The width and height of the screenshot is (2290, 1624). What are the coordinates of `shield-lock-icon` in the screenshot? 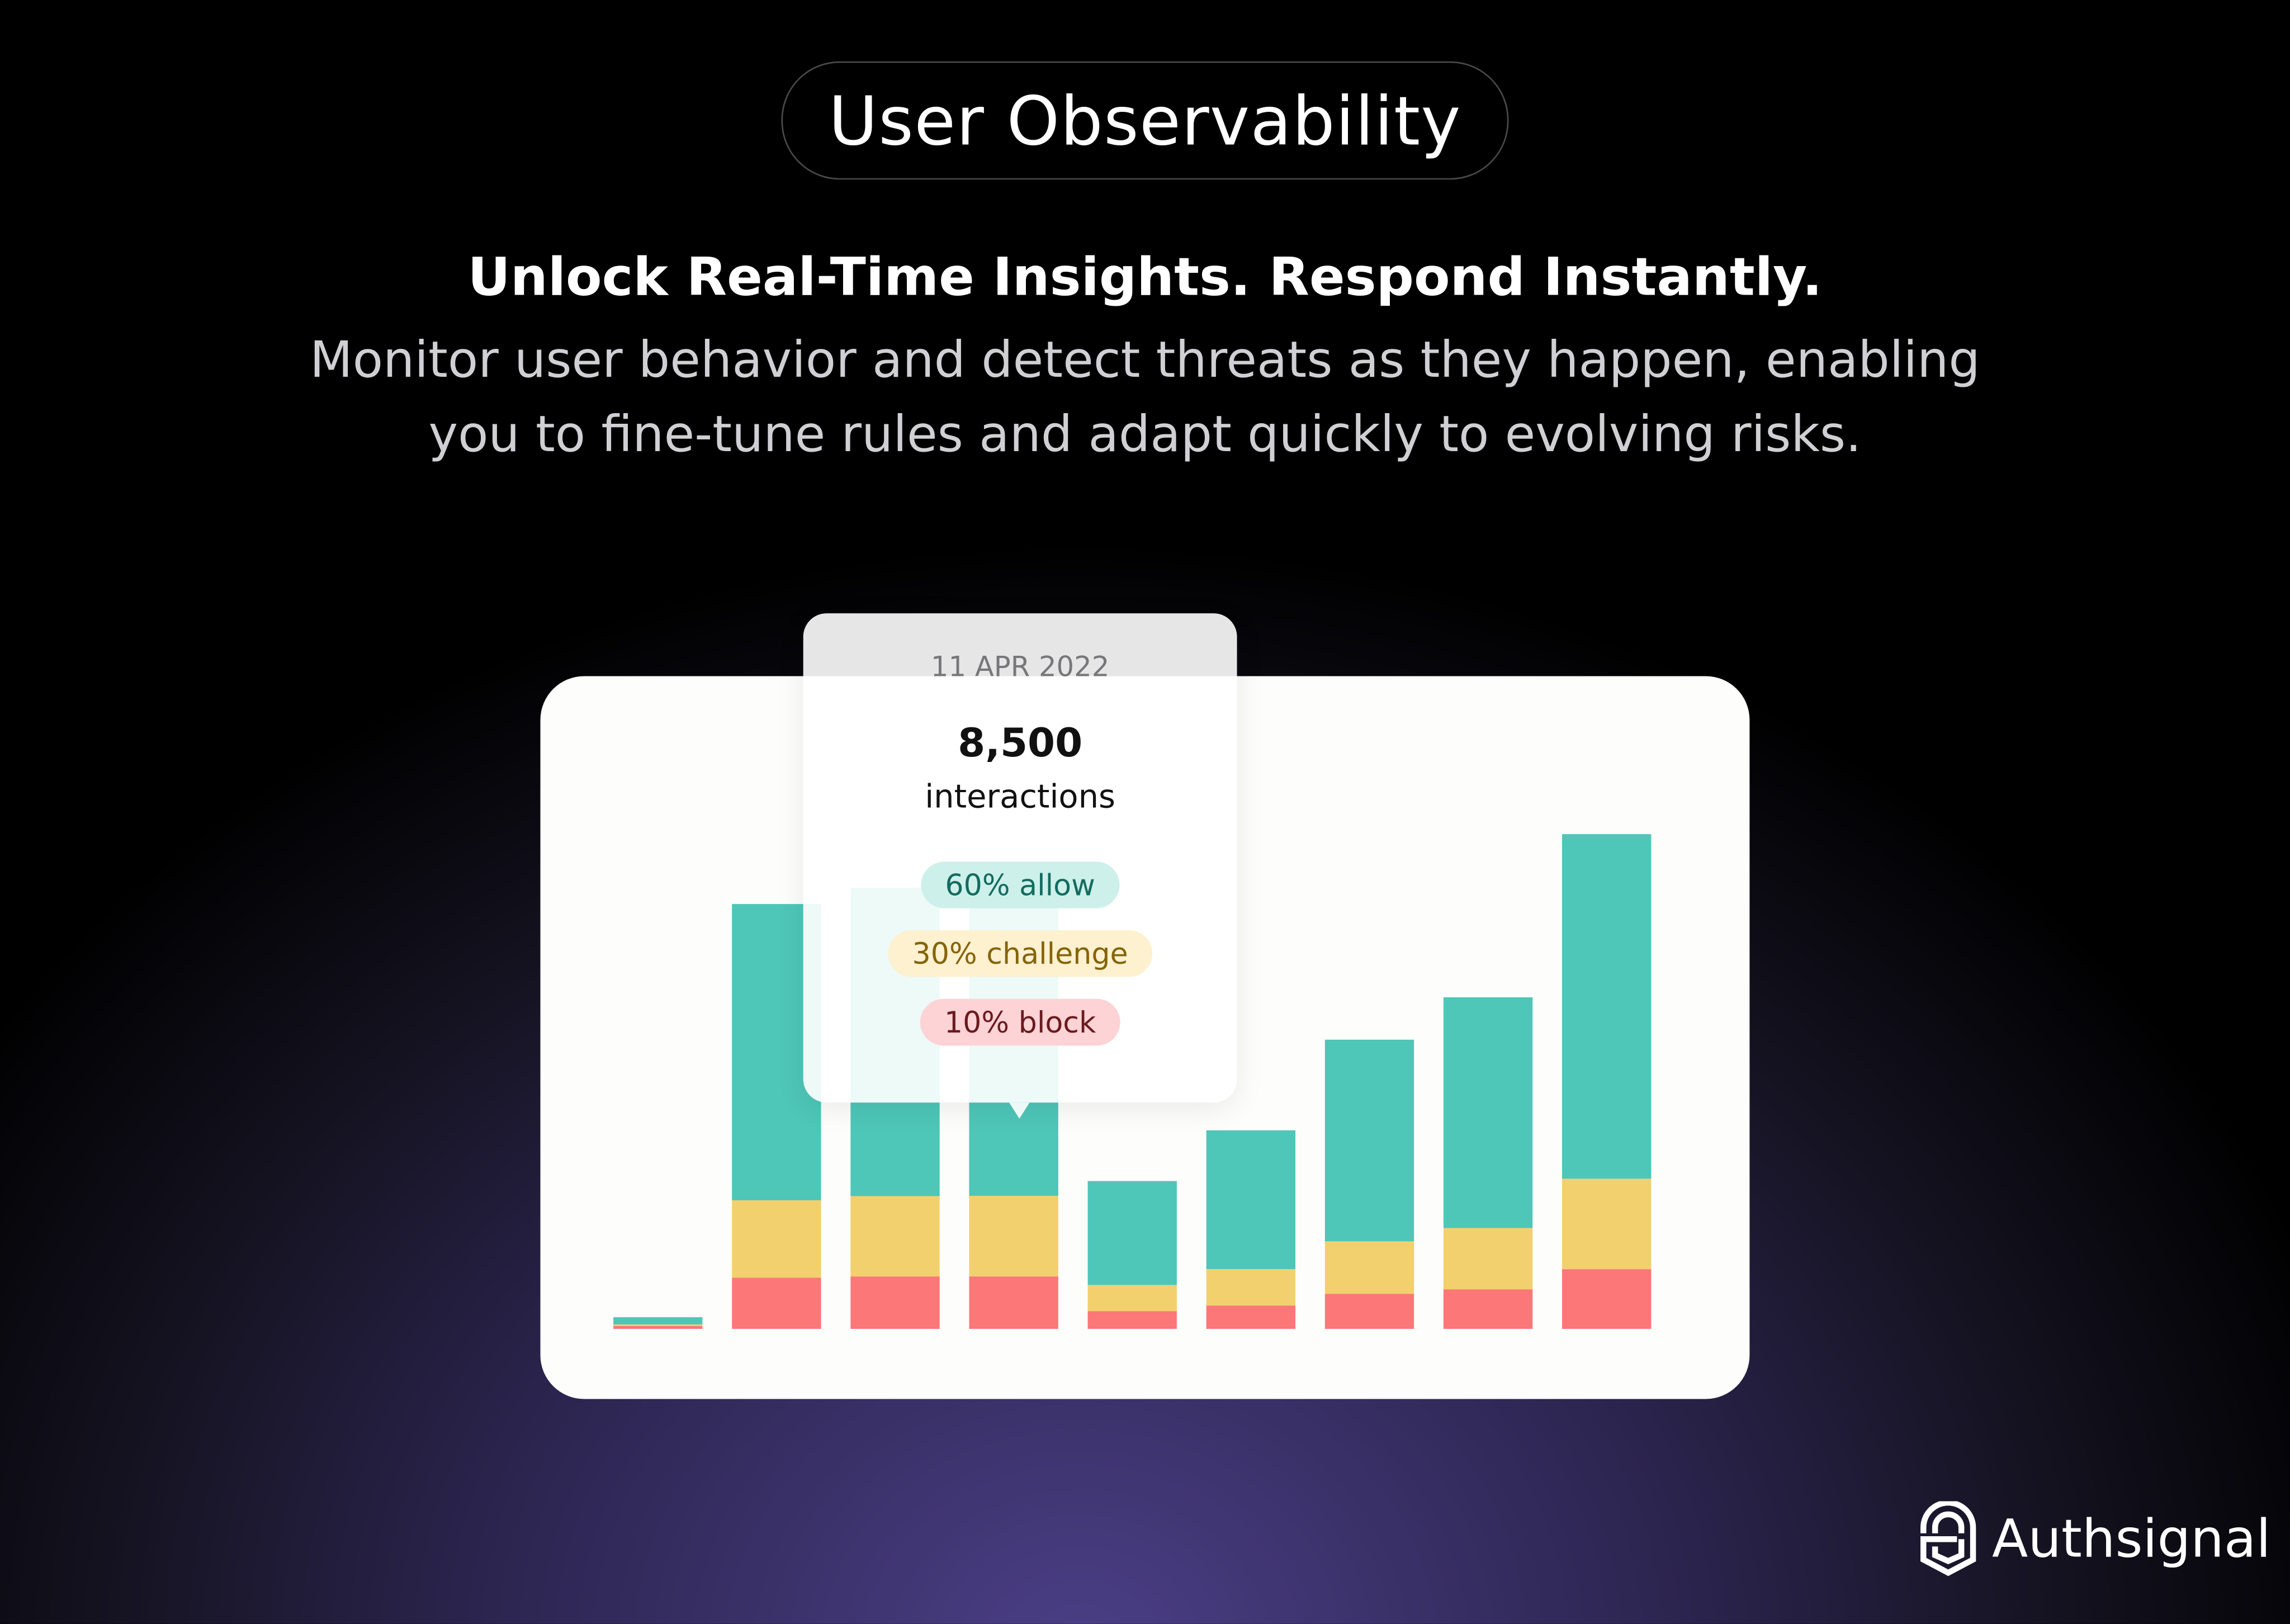 It's located at (1948, 1538).